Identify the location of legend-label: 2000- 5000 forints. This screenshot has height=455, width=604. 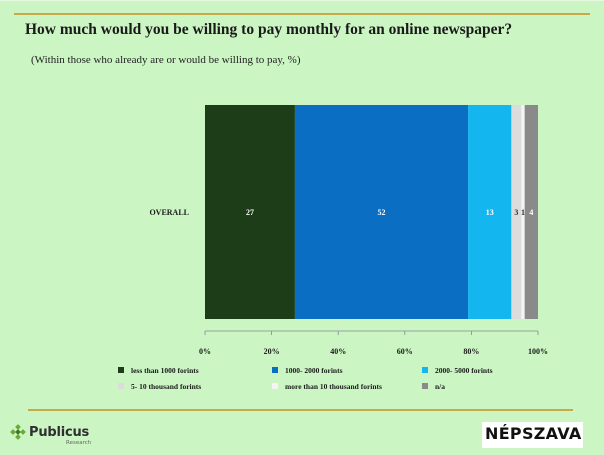
(464, 370).